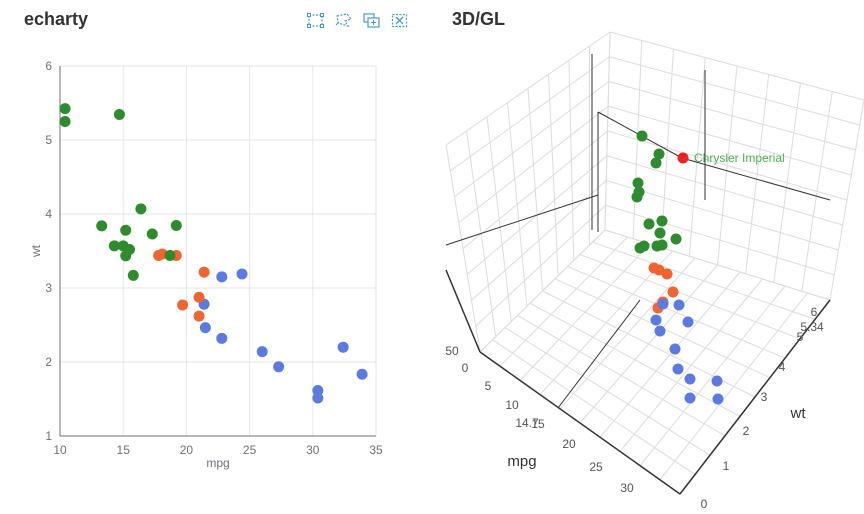  I want to click on keep-selection-icon, so click(371, 20).